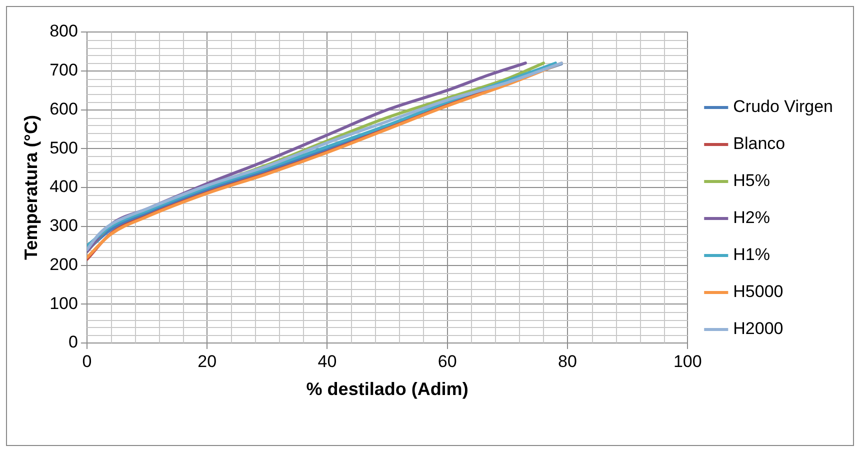 This screenshot has width=861, height=453. Describe the element at coordinates (783, 106) in the screenshot. I see `legend-label: Crudo Virgen` at that location.